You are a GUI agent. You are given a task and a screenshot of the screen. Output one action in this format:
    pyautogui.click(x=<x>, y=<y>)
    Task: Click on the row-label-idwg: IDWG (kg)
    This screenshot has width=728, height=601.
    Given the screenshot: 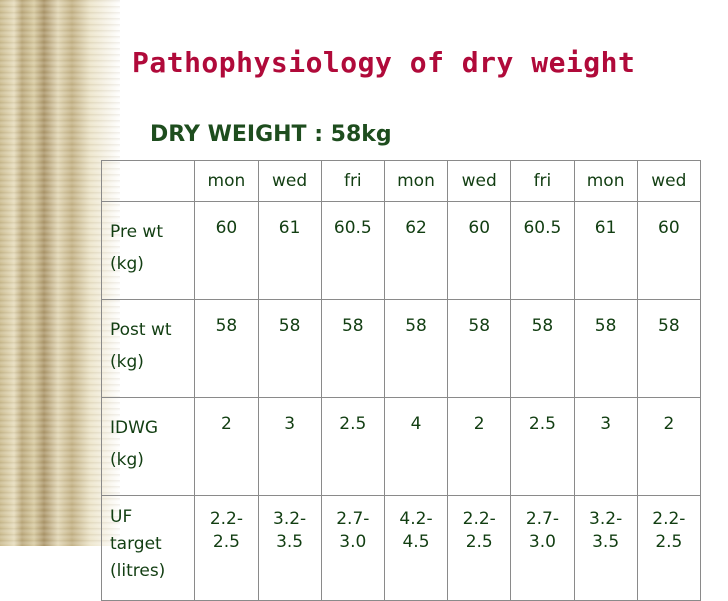 What is the action you would take?
    pyautogui.click(x=148, y=446)
    